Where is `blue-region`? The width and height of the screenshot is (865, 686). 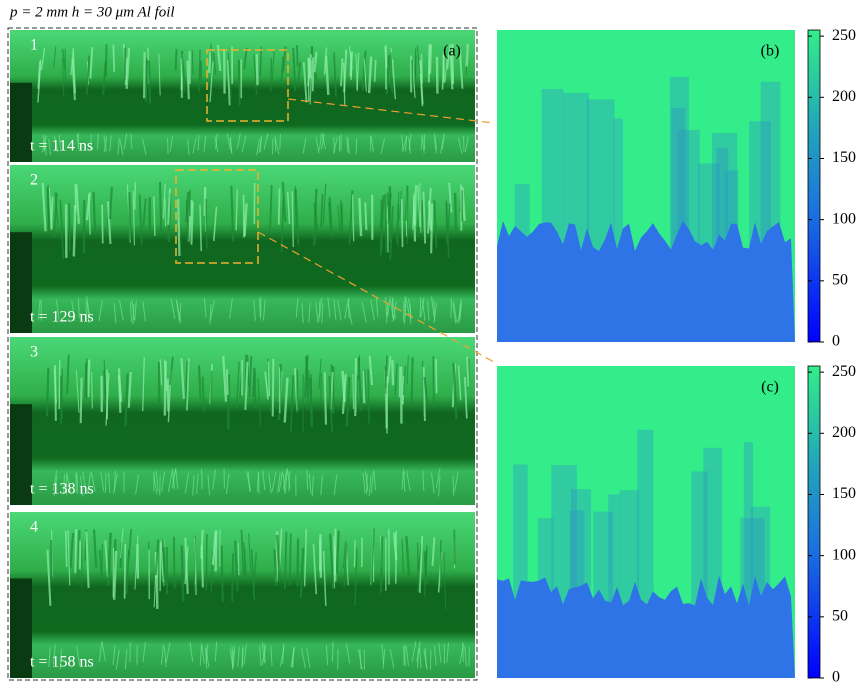 blue-region is located at coordinates (646, 281).